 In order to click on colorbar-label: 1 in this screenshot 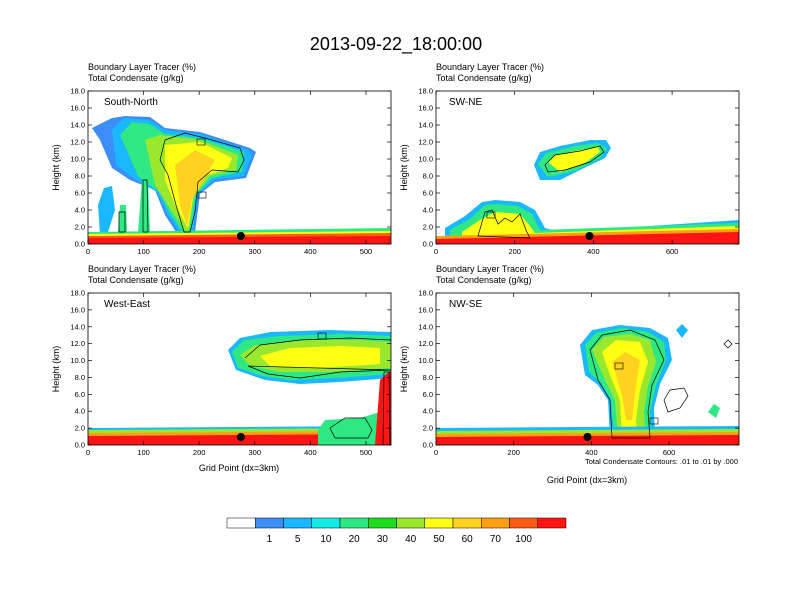, I will do `click(270, 539)`.